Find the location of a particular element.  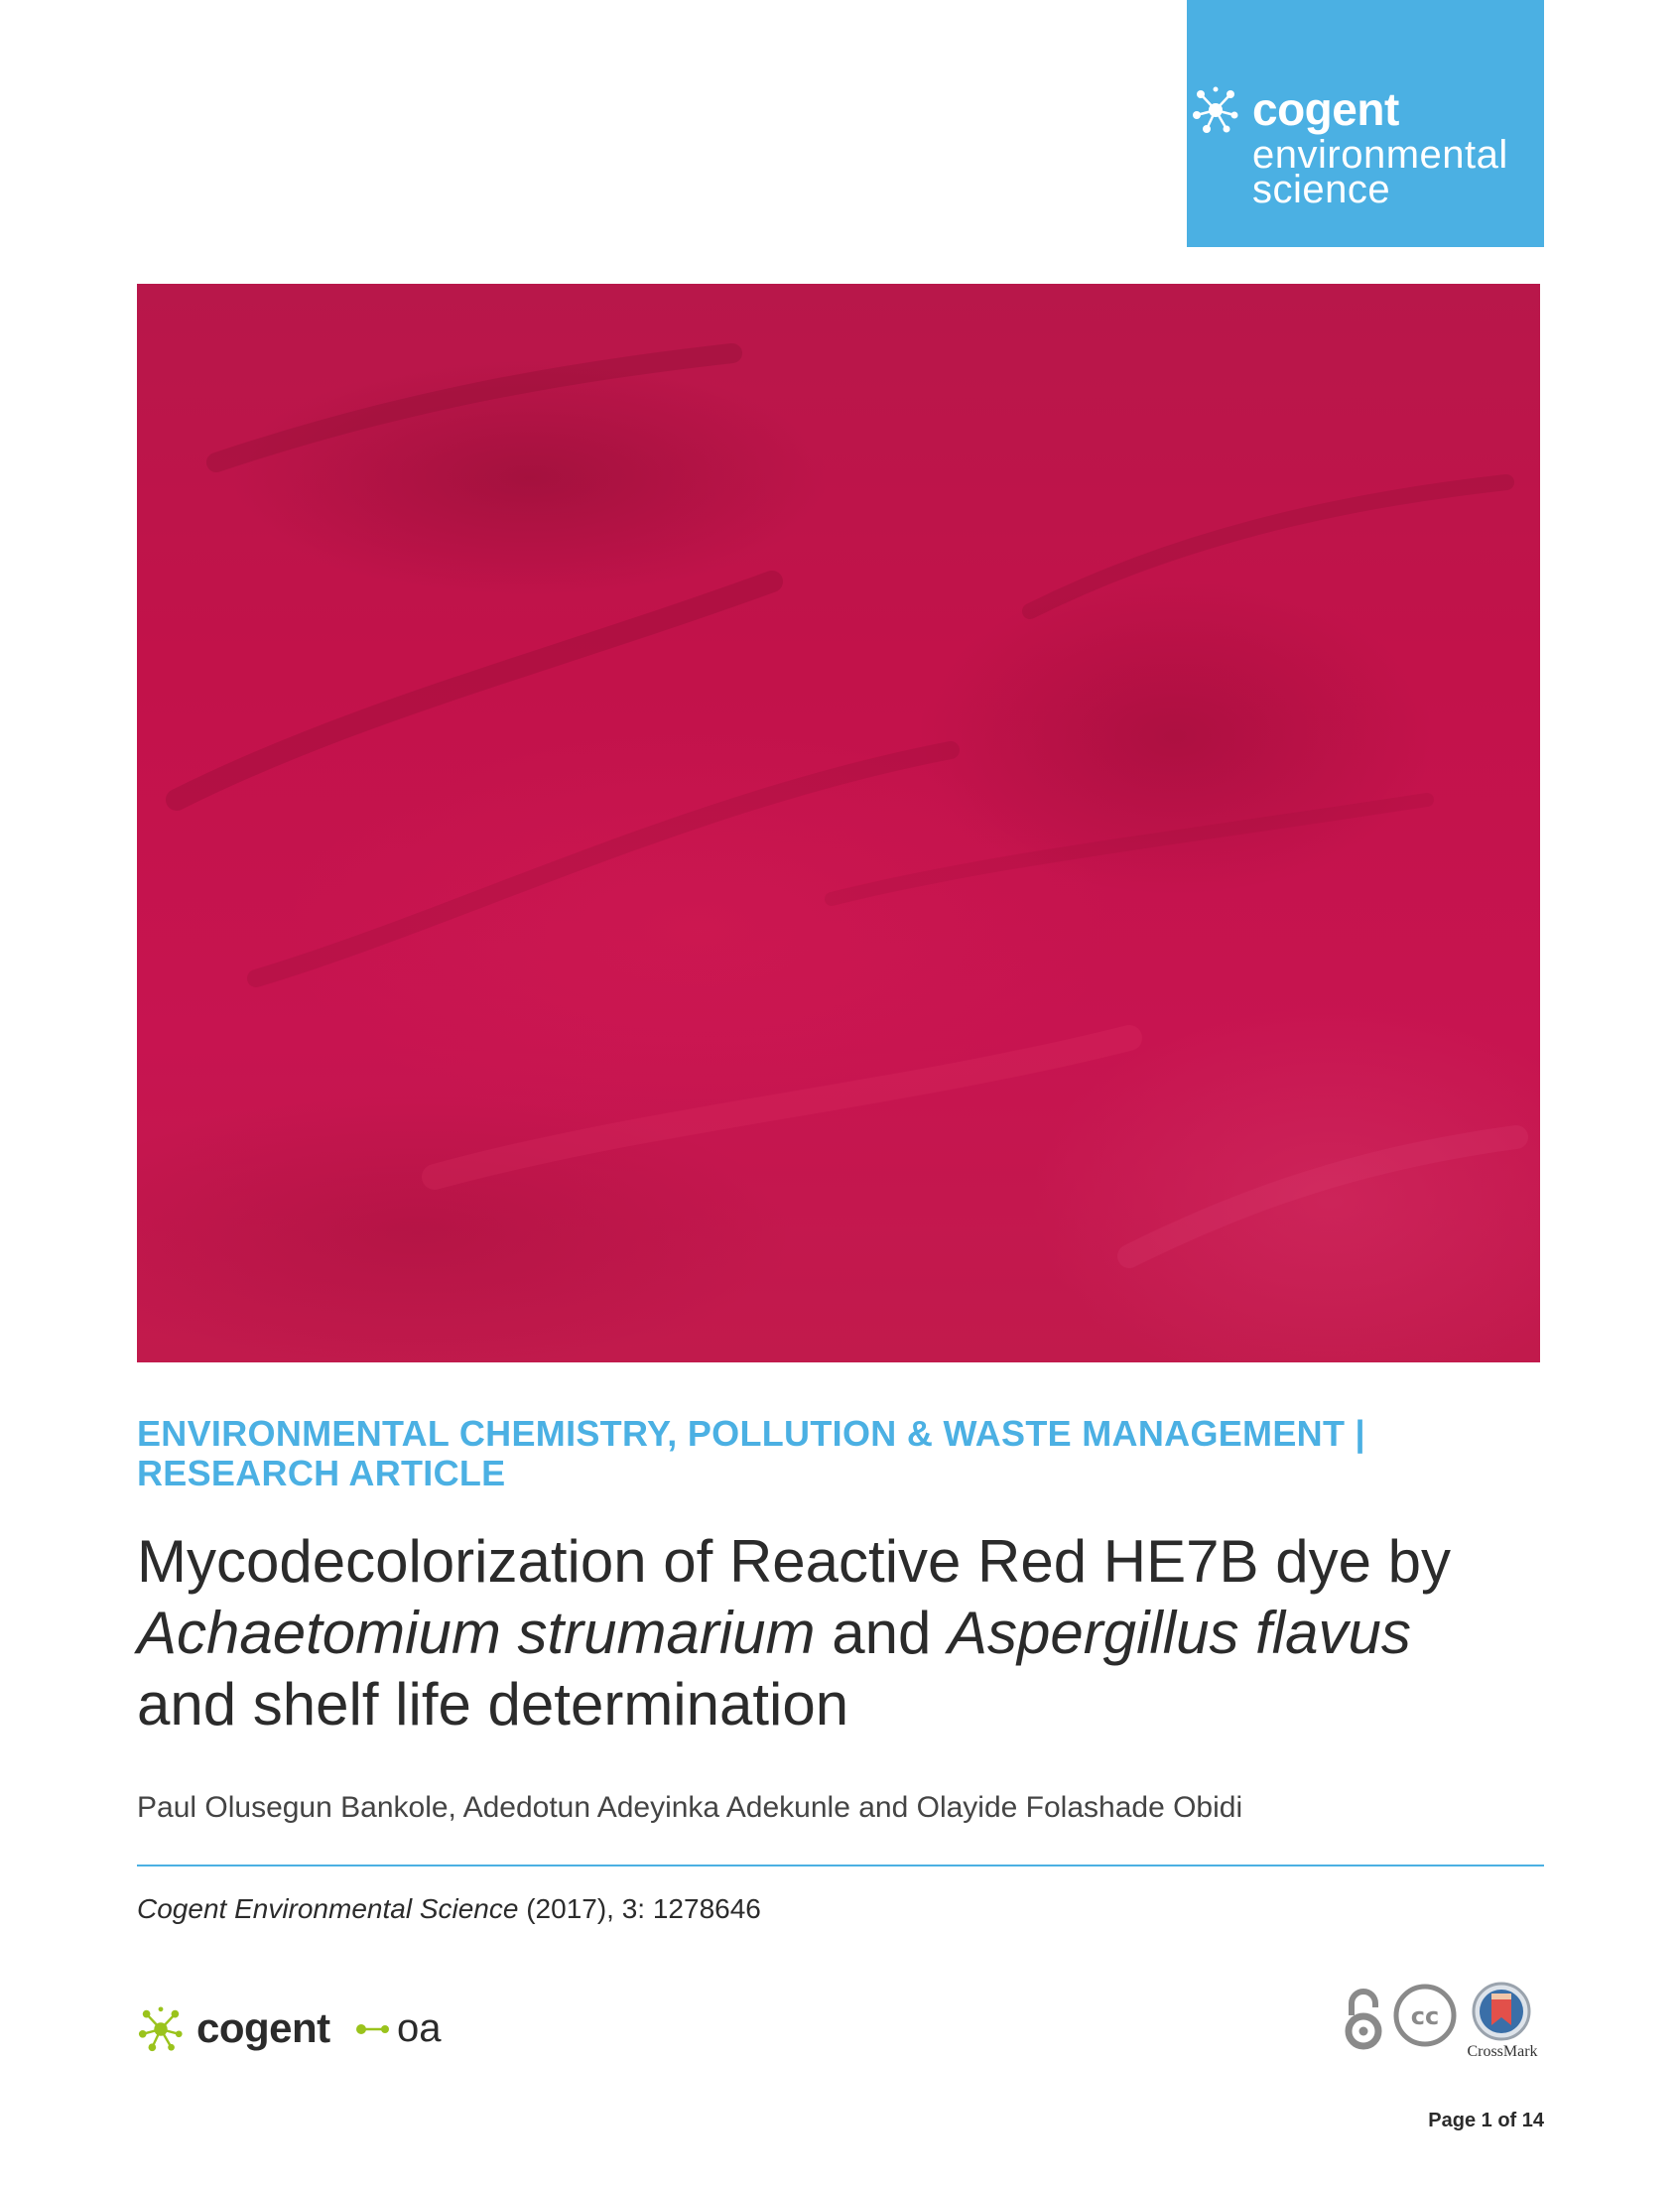

citation-journal: Cogent Environmental Science is located at coordinates (328, 1908).